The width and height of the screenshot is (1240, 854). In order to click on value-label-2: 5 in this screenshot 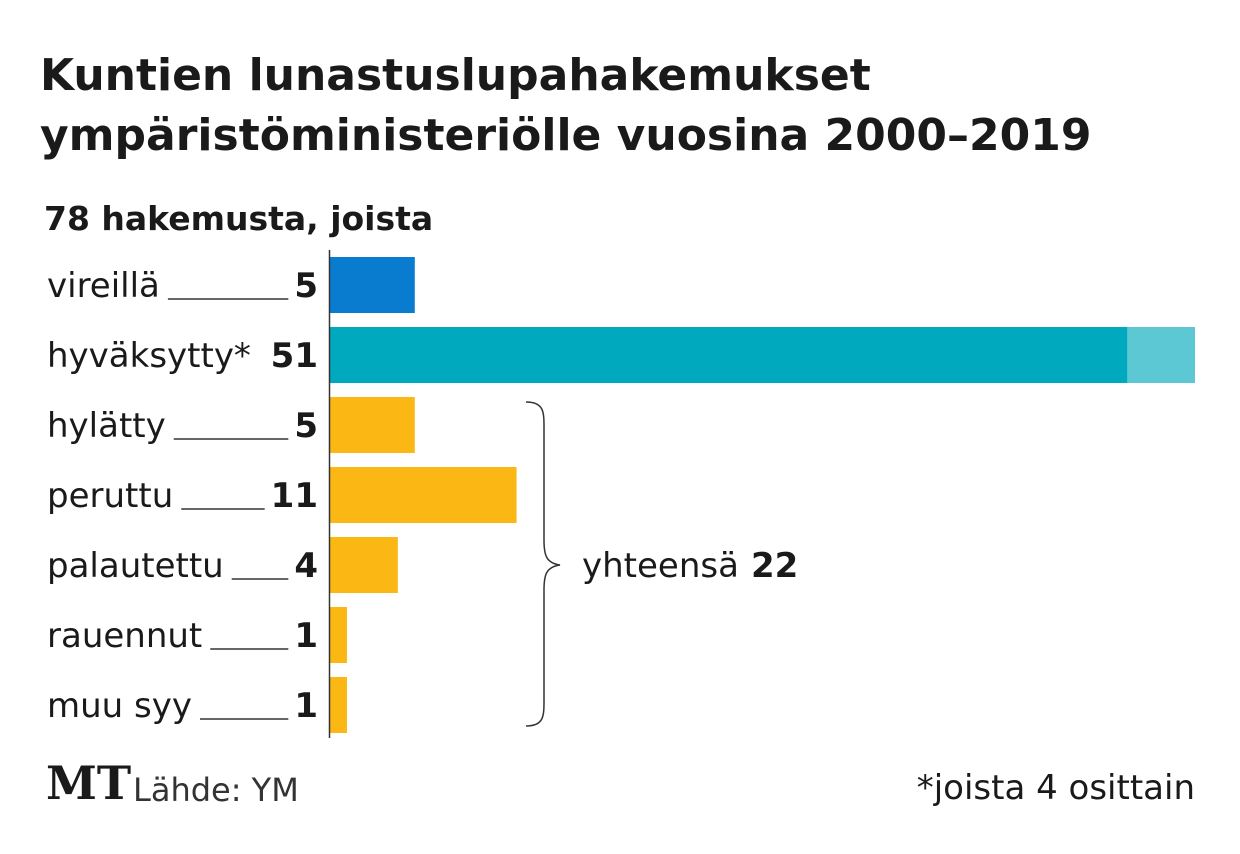, I will do `click(306, 426)`.